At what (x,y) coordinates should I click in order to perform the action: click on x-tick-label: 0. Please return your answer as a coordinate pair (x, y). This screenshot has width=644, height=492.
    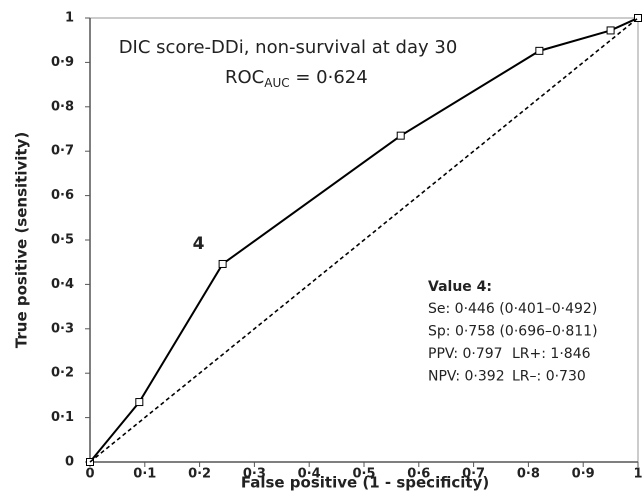
    Looking at the image, I should click on (89, 474).